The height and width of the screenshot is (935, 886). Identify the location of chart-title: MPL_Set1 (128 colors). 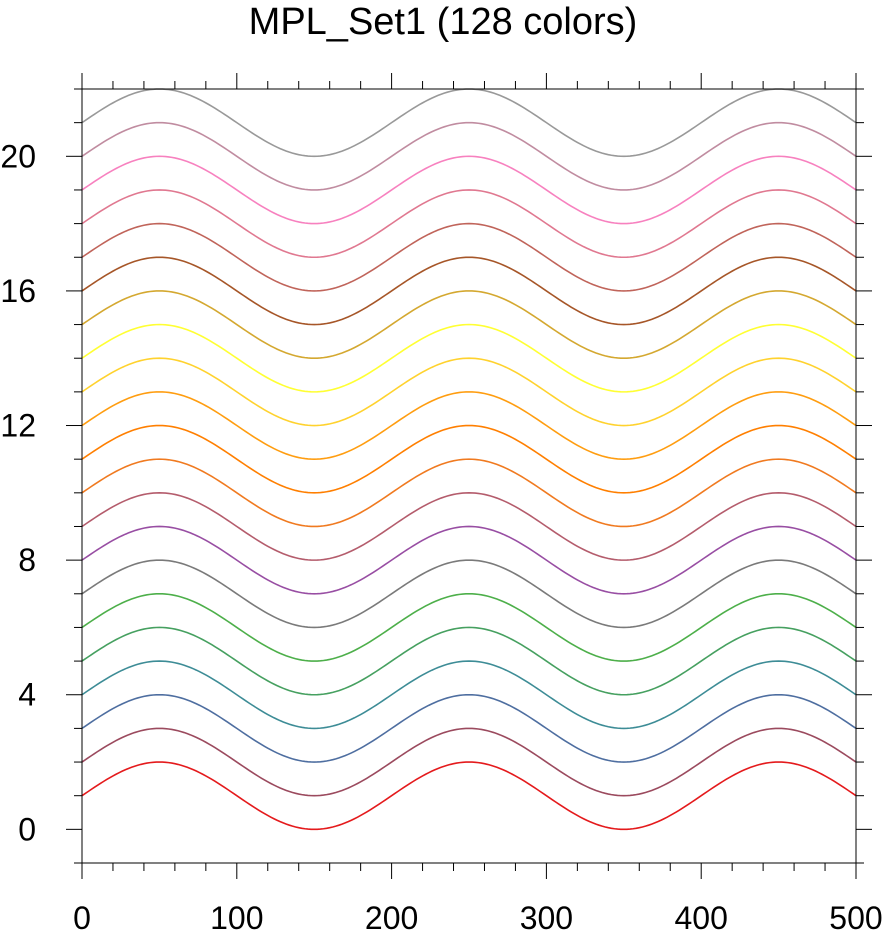
(443, 22).